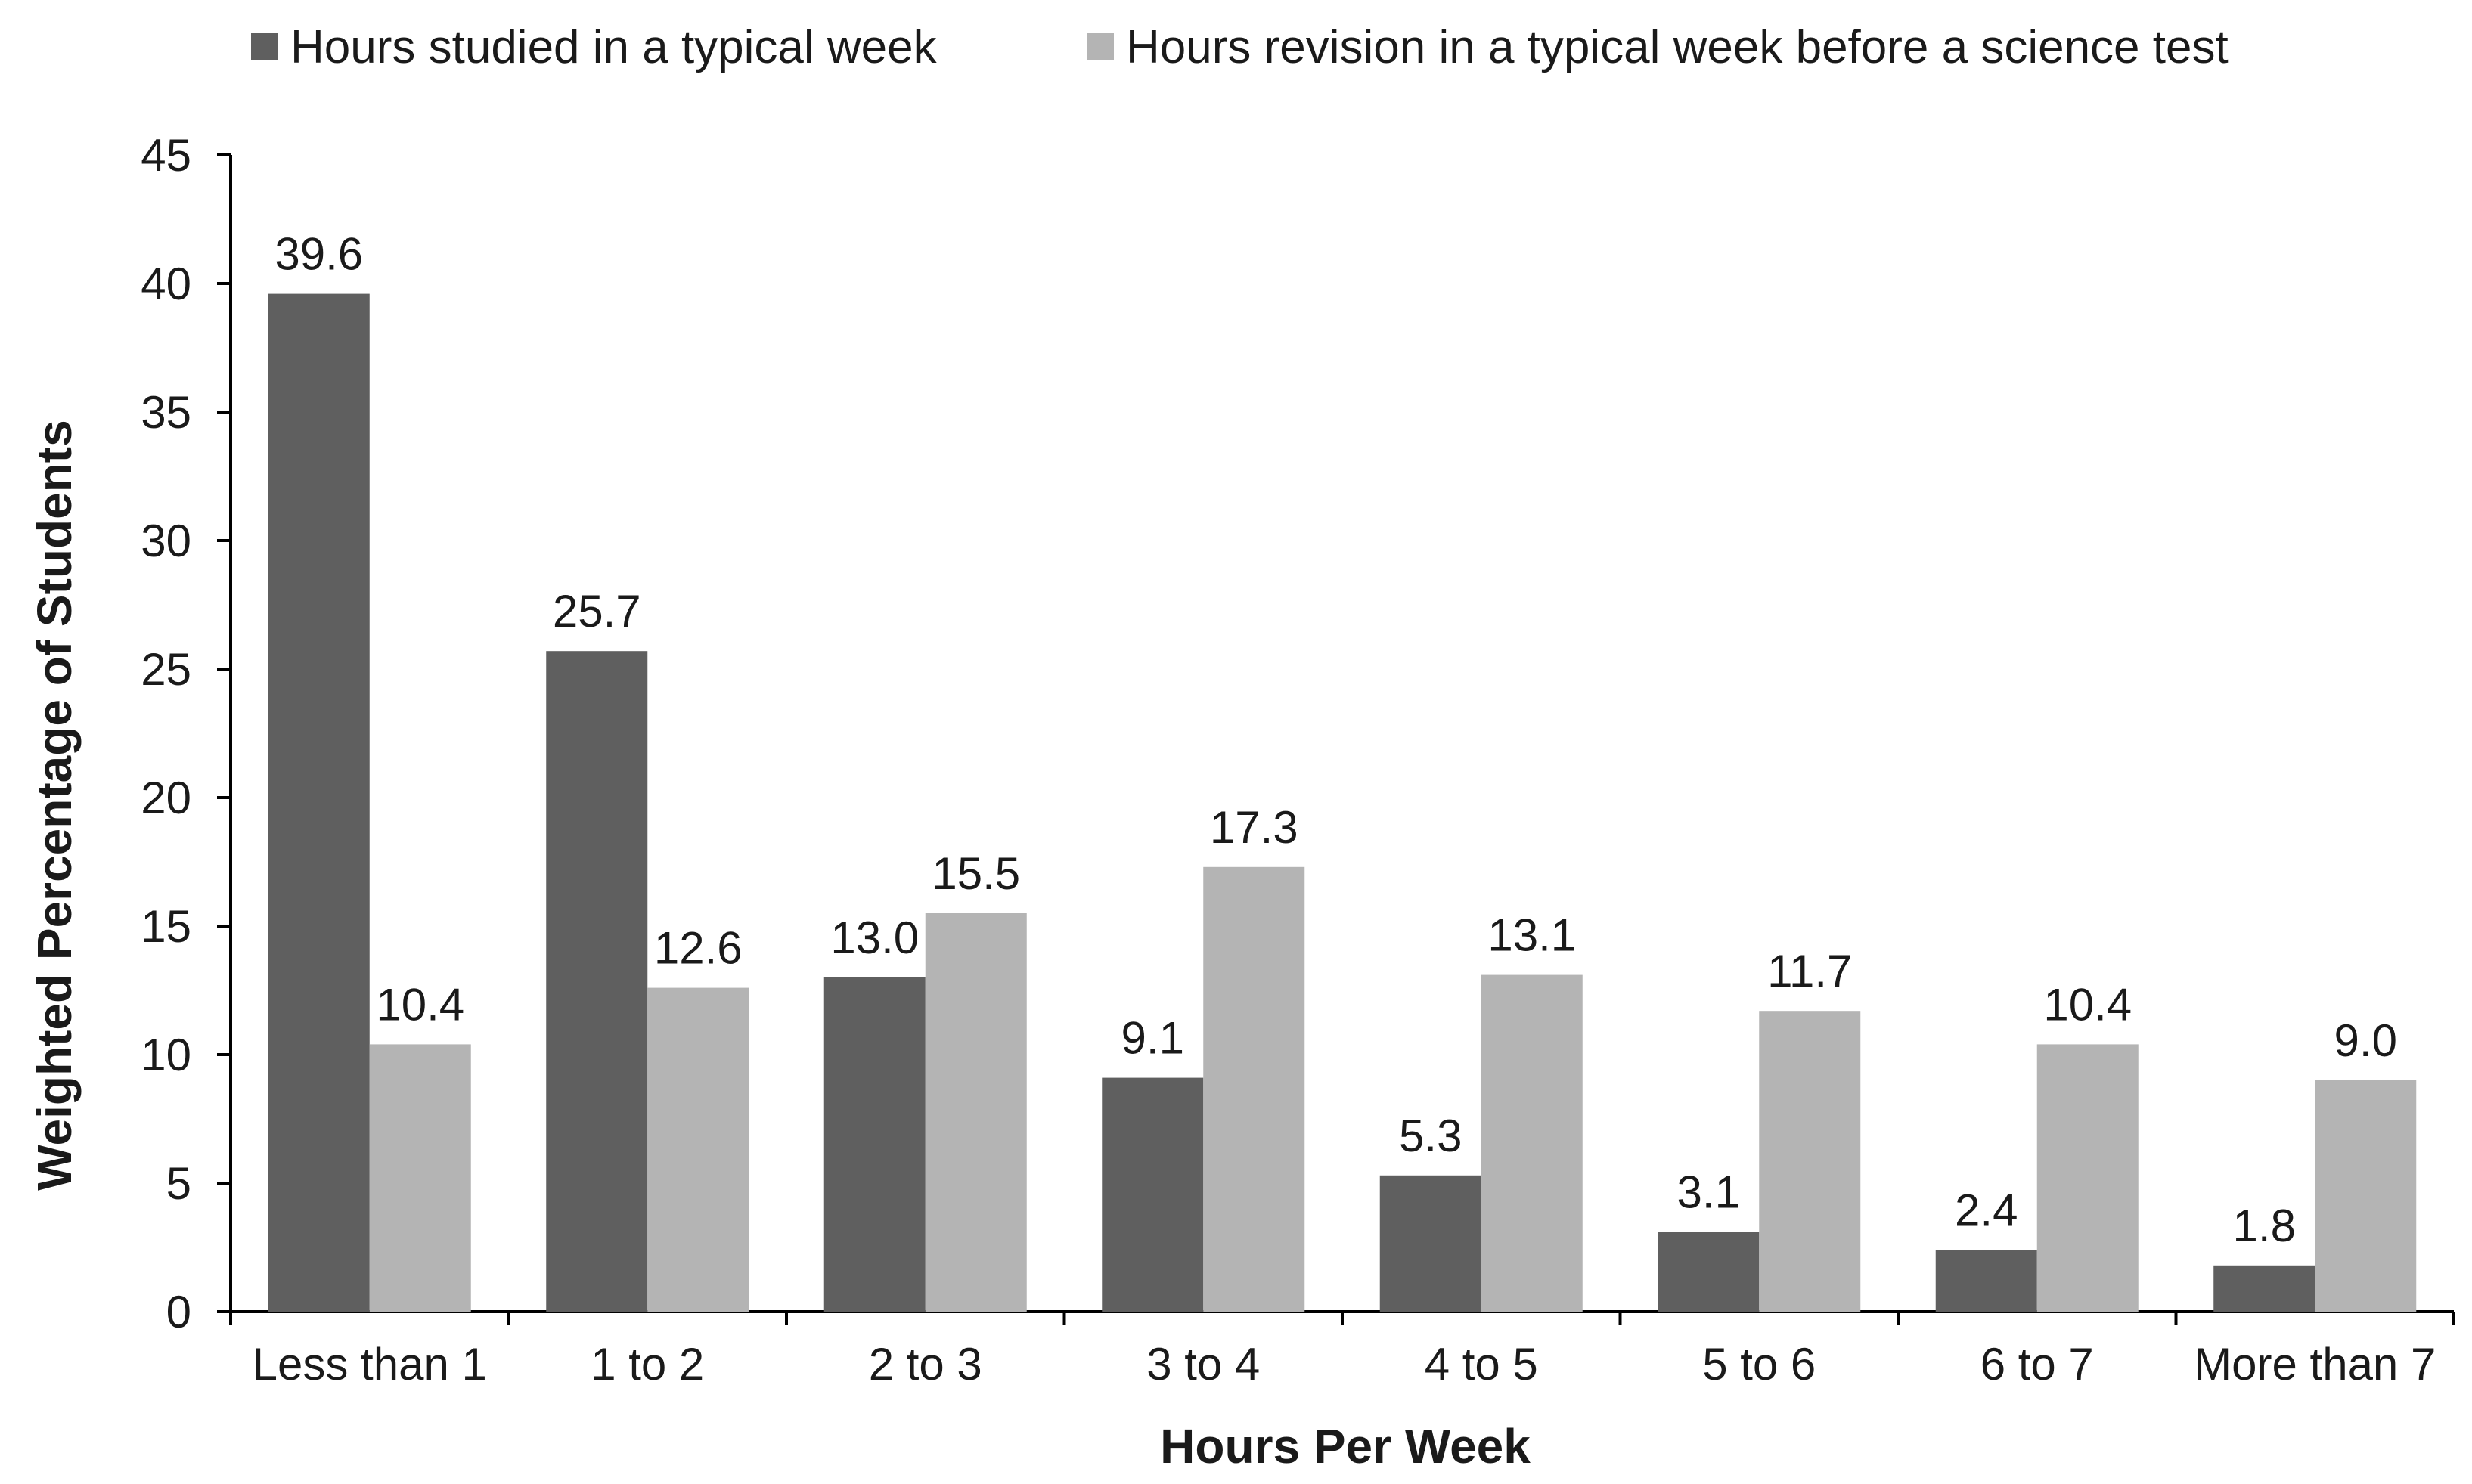 The height and width of the screenshot is (1484, 2472). I want to click on data-label-series-1: 13.0, so click(874, 937).